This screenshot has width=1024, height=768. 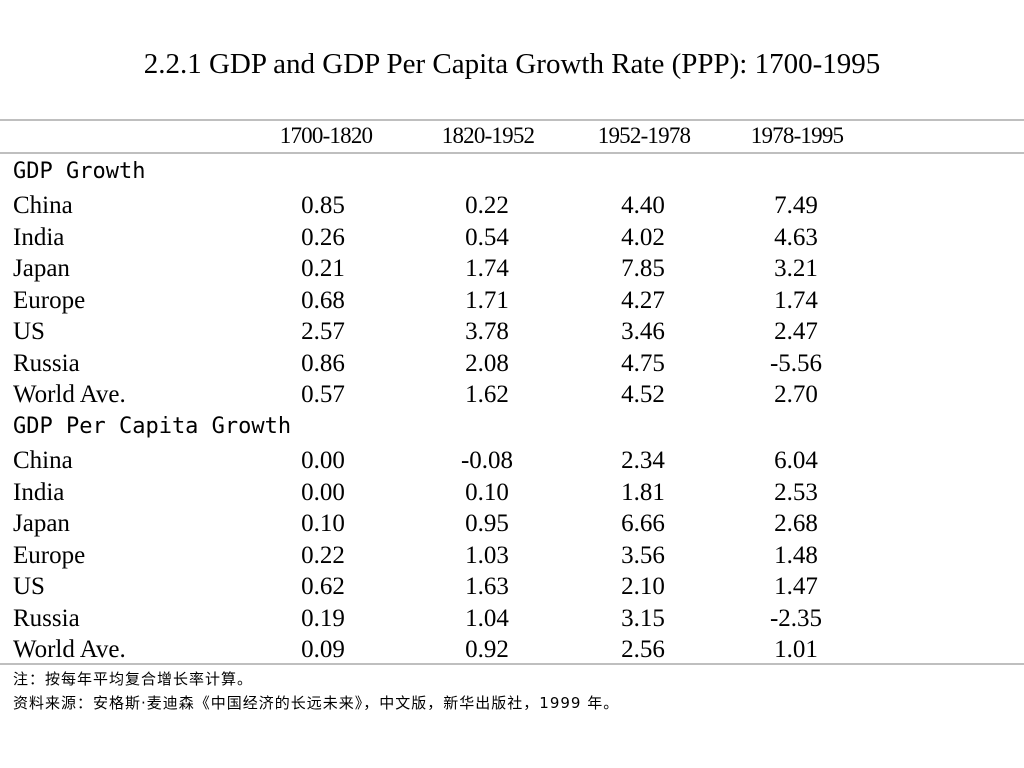 What do you see at coordinates (323, 300) in the screenshot?
I see `table-cell: 0.68` at bounding box center [323, 300].